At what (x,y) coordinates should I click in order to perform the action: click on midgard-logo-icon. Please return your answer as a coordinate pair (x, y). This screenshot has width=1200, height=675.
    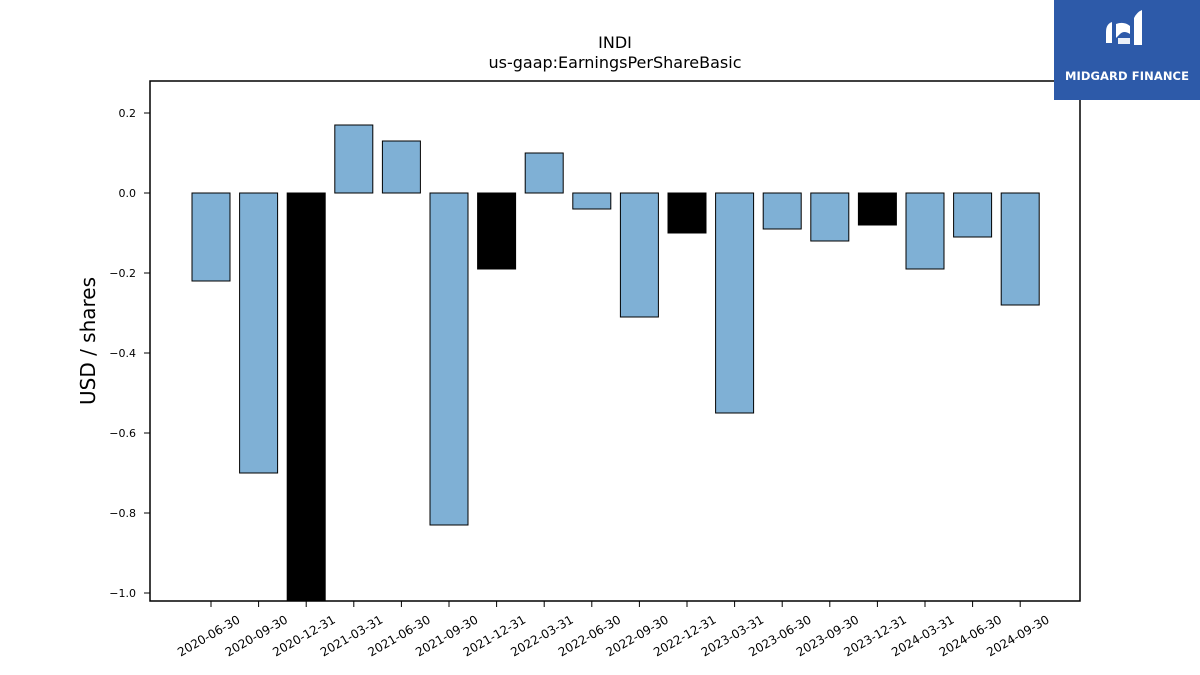
    Looking at the image, I should click on (1124, 27).